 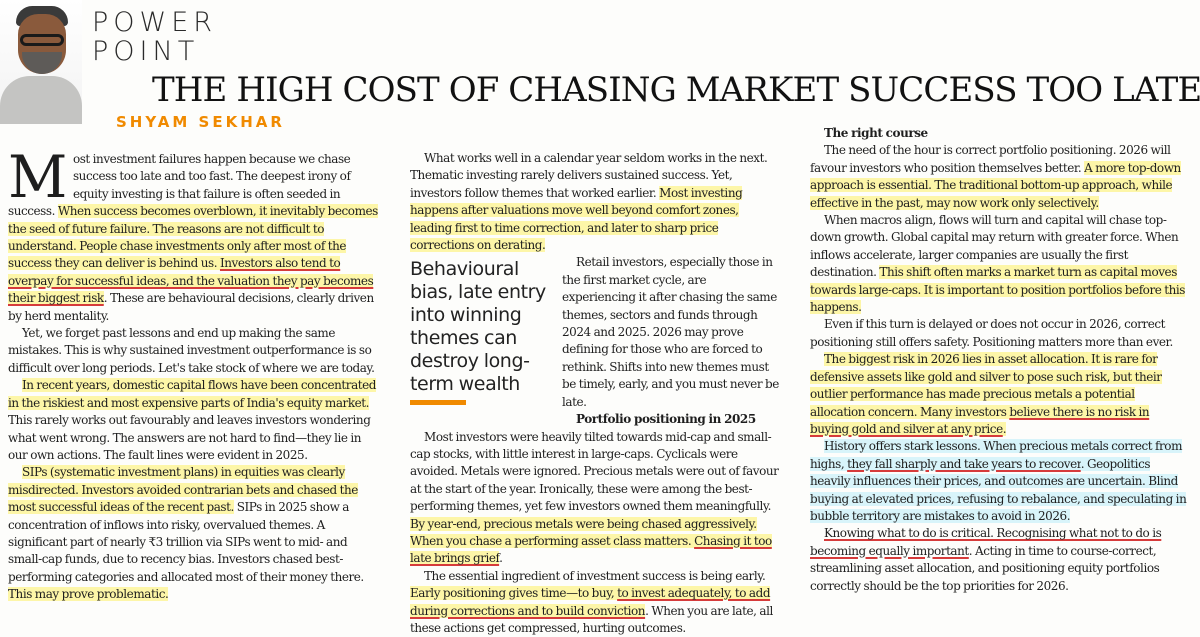 What do you see at coordinates (37, 177) in the screenshot?
I see `drop-cap: M` at bounding box center [37, 177].